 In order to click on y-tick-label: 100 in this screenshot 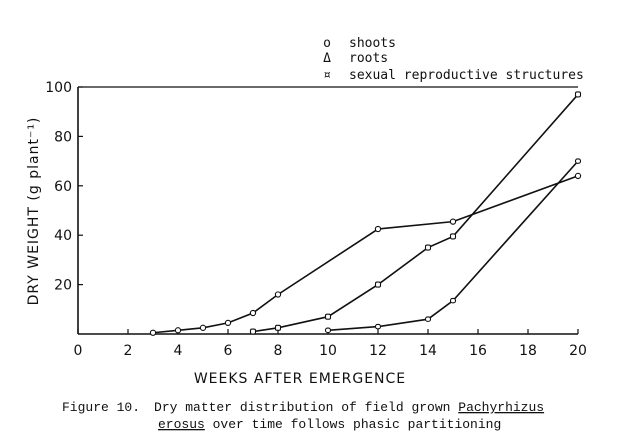, I will do `click(58, 88)`.